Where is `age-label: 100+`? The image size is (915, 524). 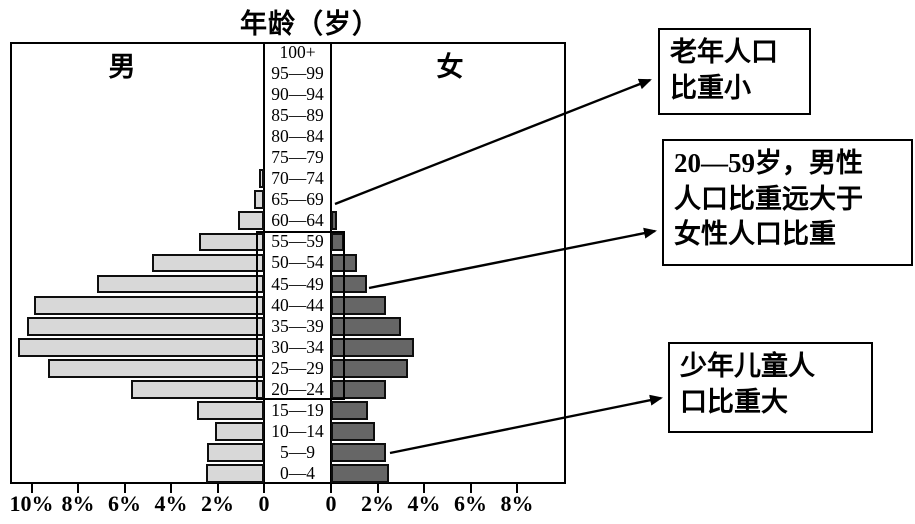 age-label: 100+ is located at coordinates (297, 52).